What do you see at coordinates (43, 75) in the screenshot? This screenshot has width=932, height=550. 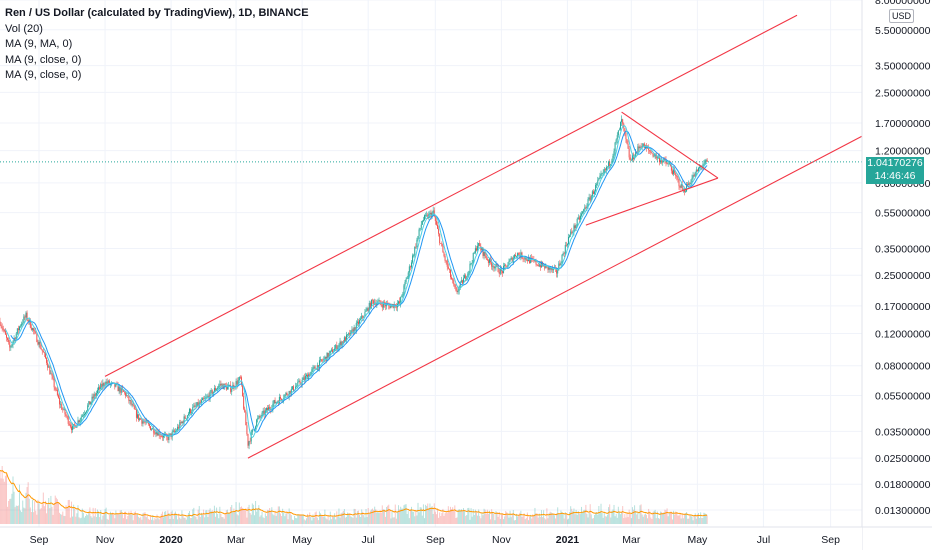 I see `indicator-label-ma-3: MA (9, close, 0)` at bounding box center [43, 75].